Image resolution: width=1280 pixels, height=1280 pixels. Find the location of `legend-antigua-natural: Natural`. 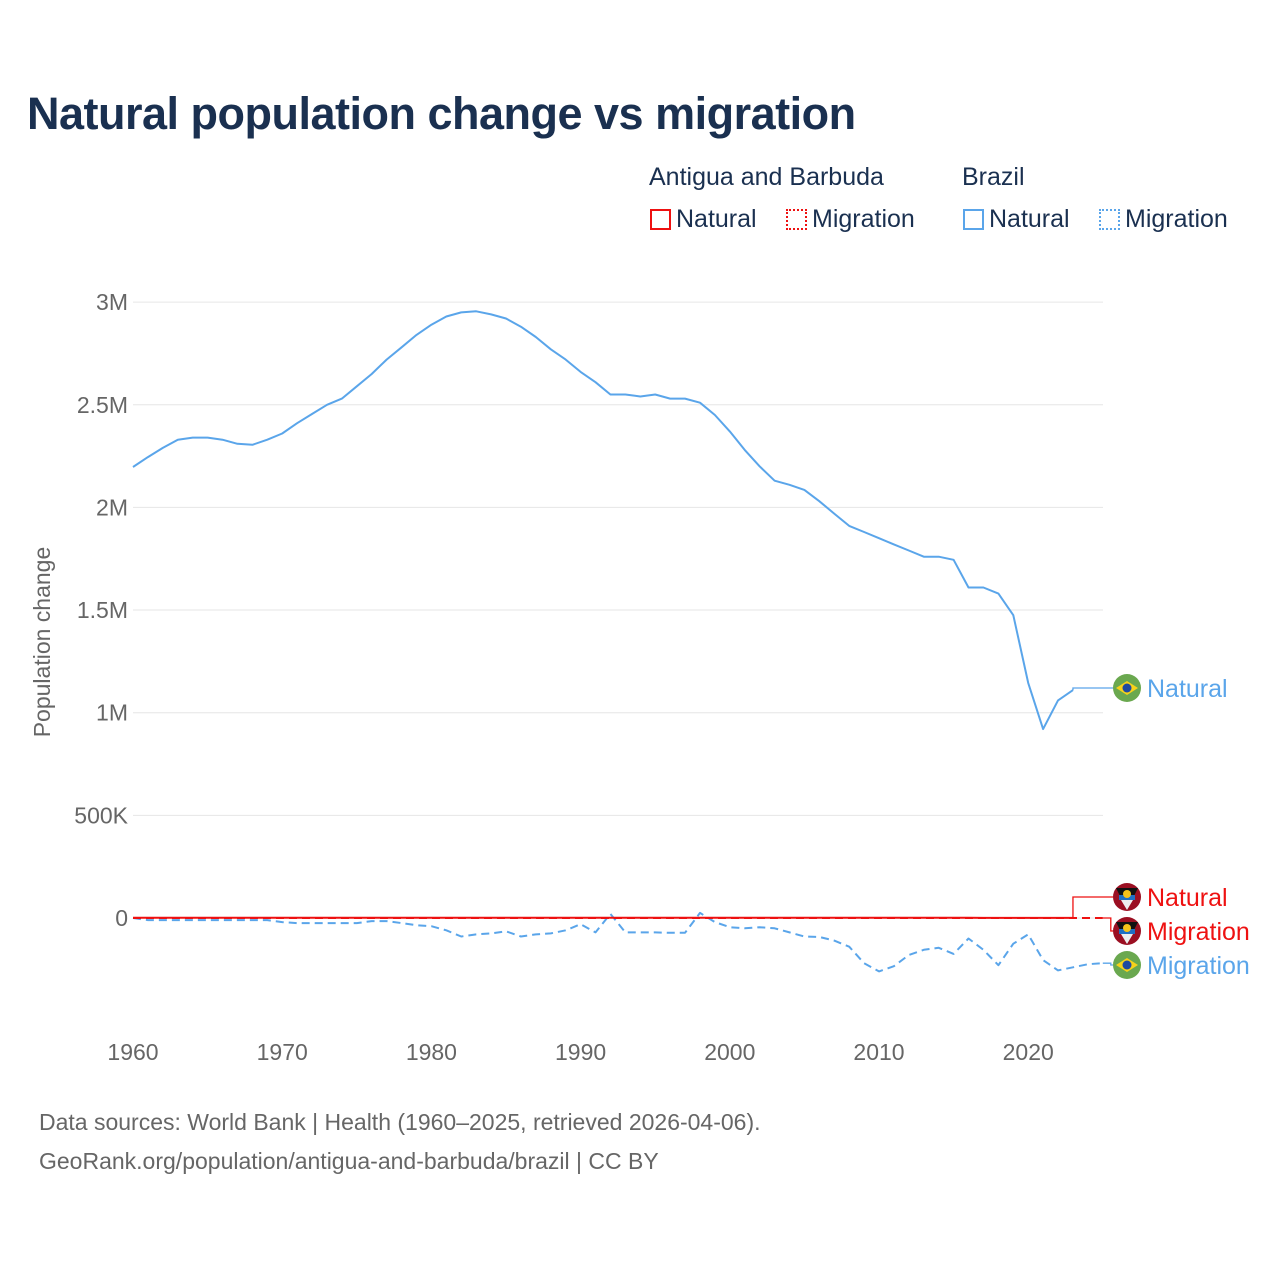

legend-antigua-natural: Natural is located at coordinates (703, 219).